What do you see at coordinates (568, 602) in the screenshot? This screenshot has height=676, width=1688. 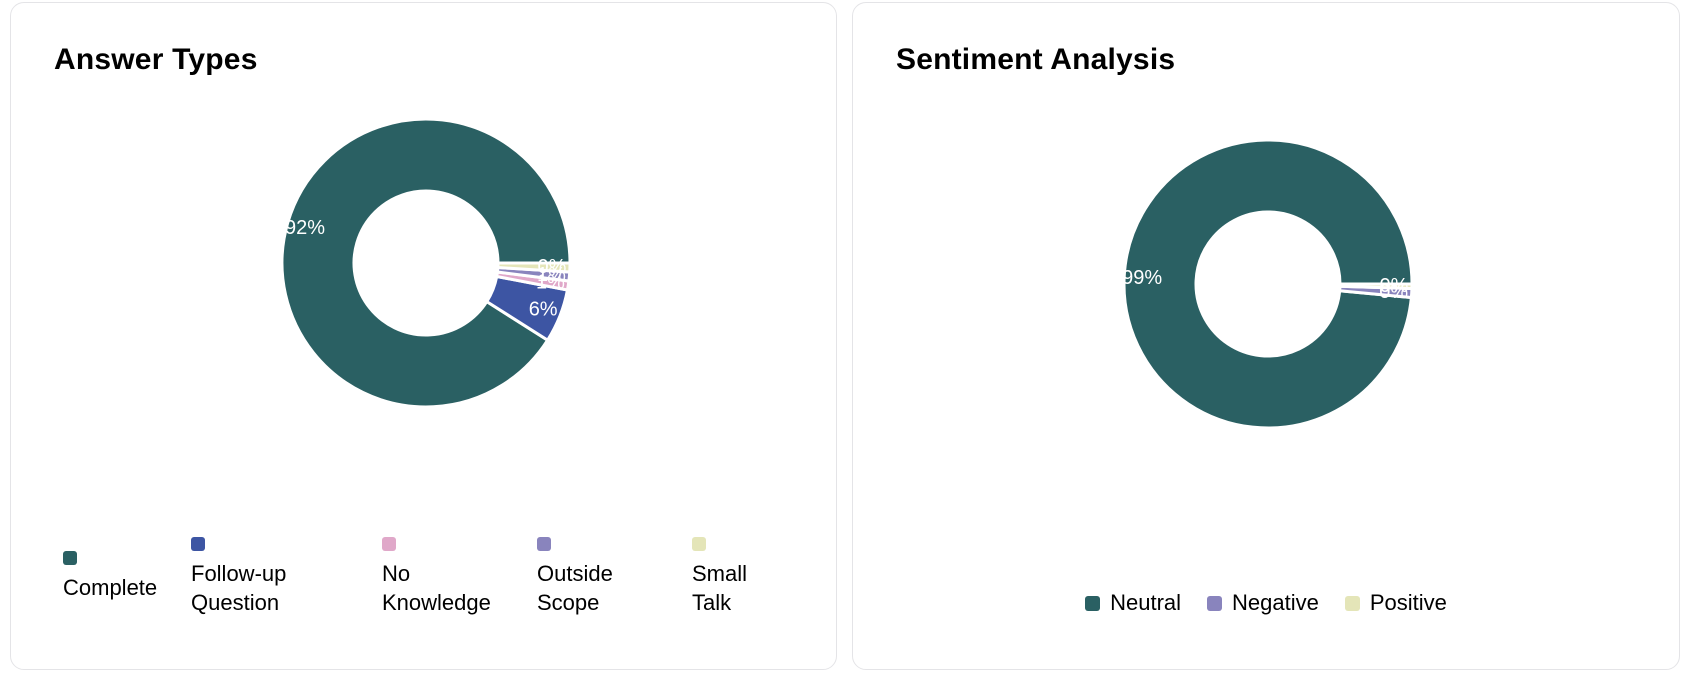 I see `legend-label: Scope` at bounding box center [568, 602].